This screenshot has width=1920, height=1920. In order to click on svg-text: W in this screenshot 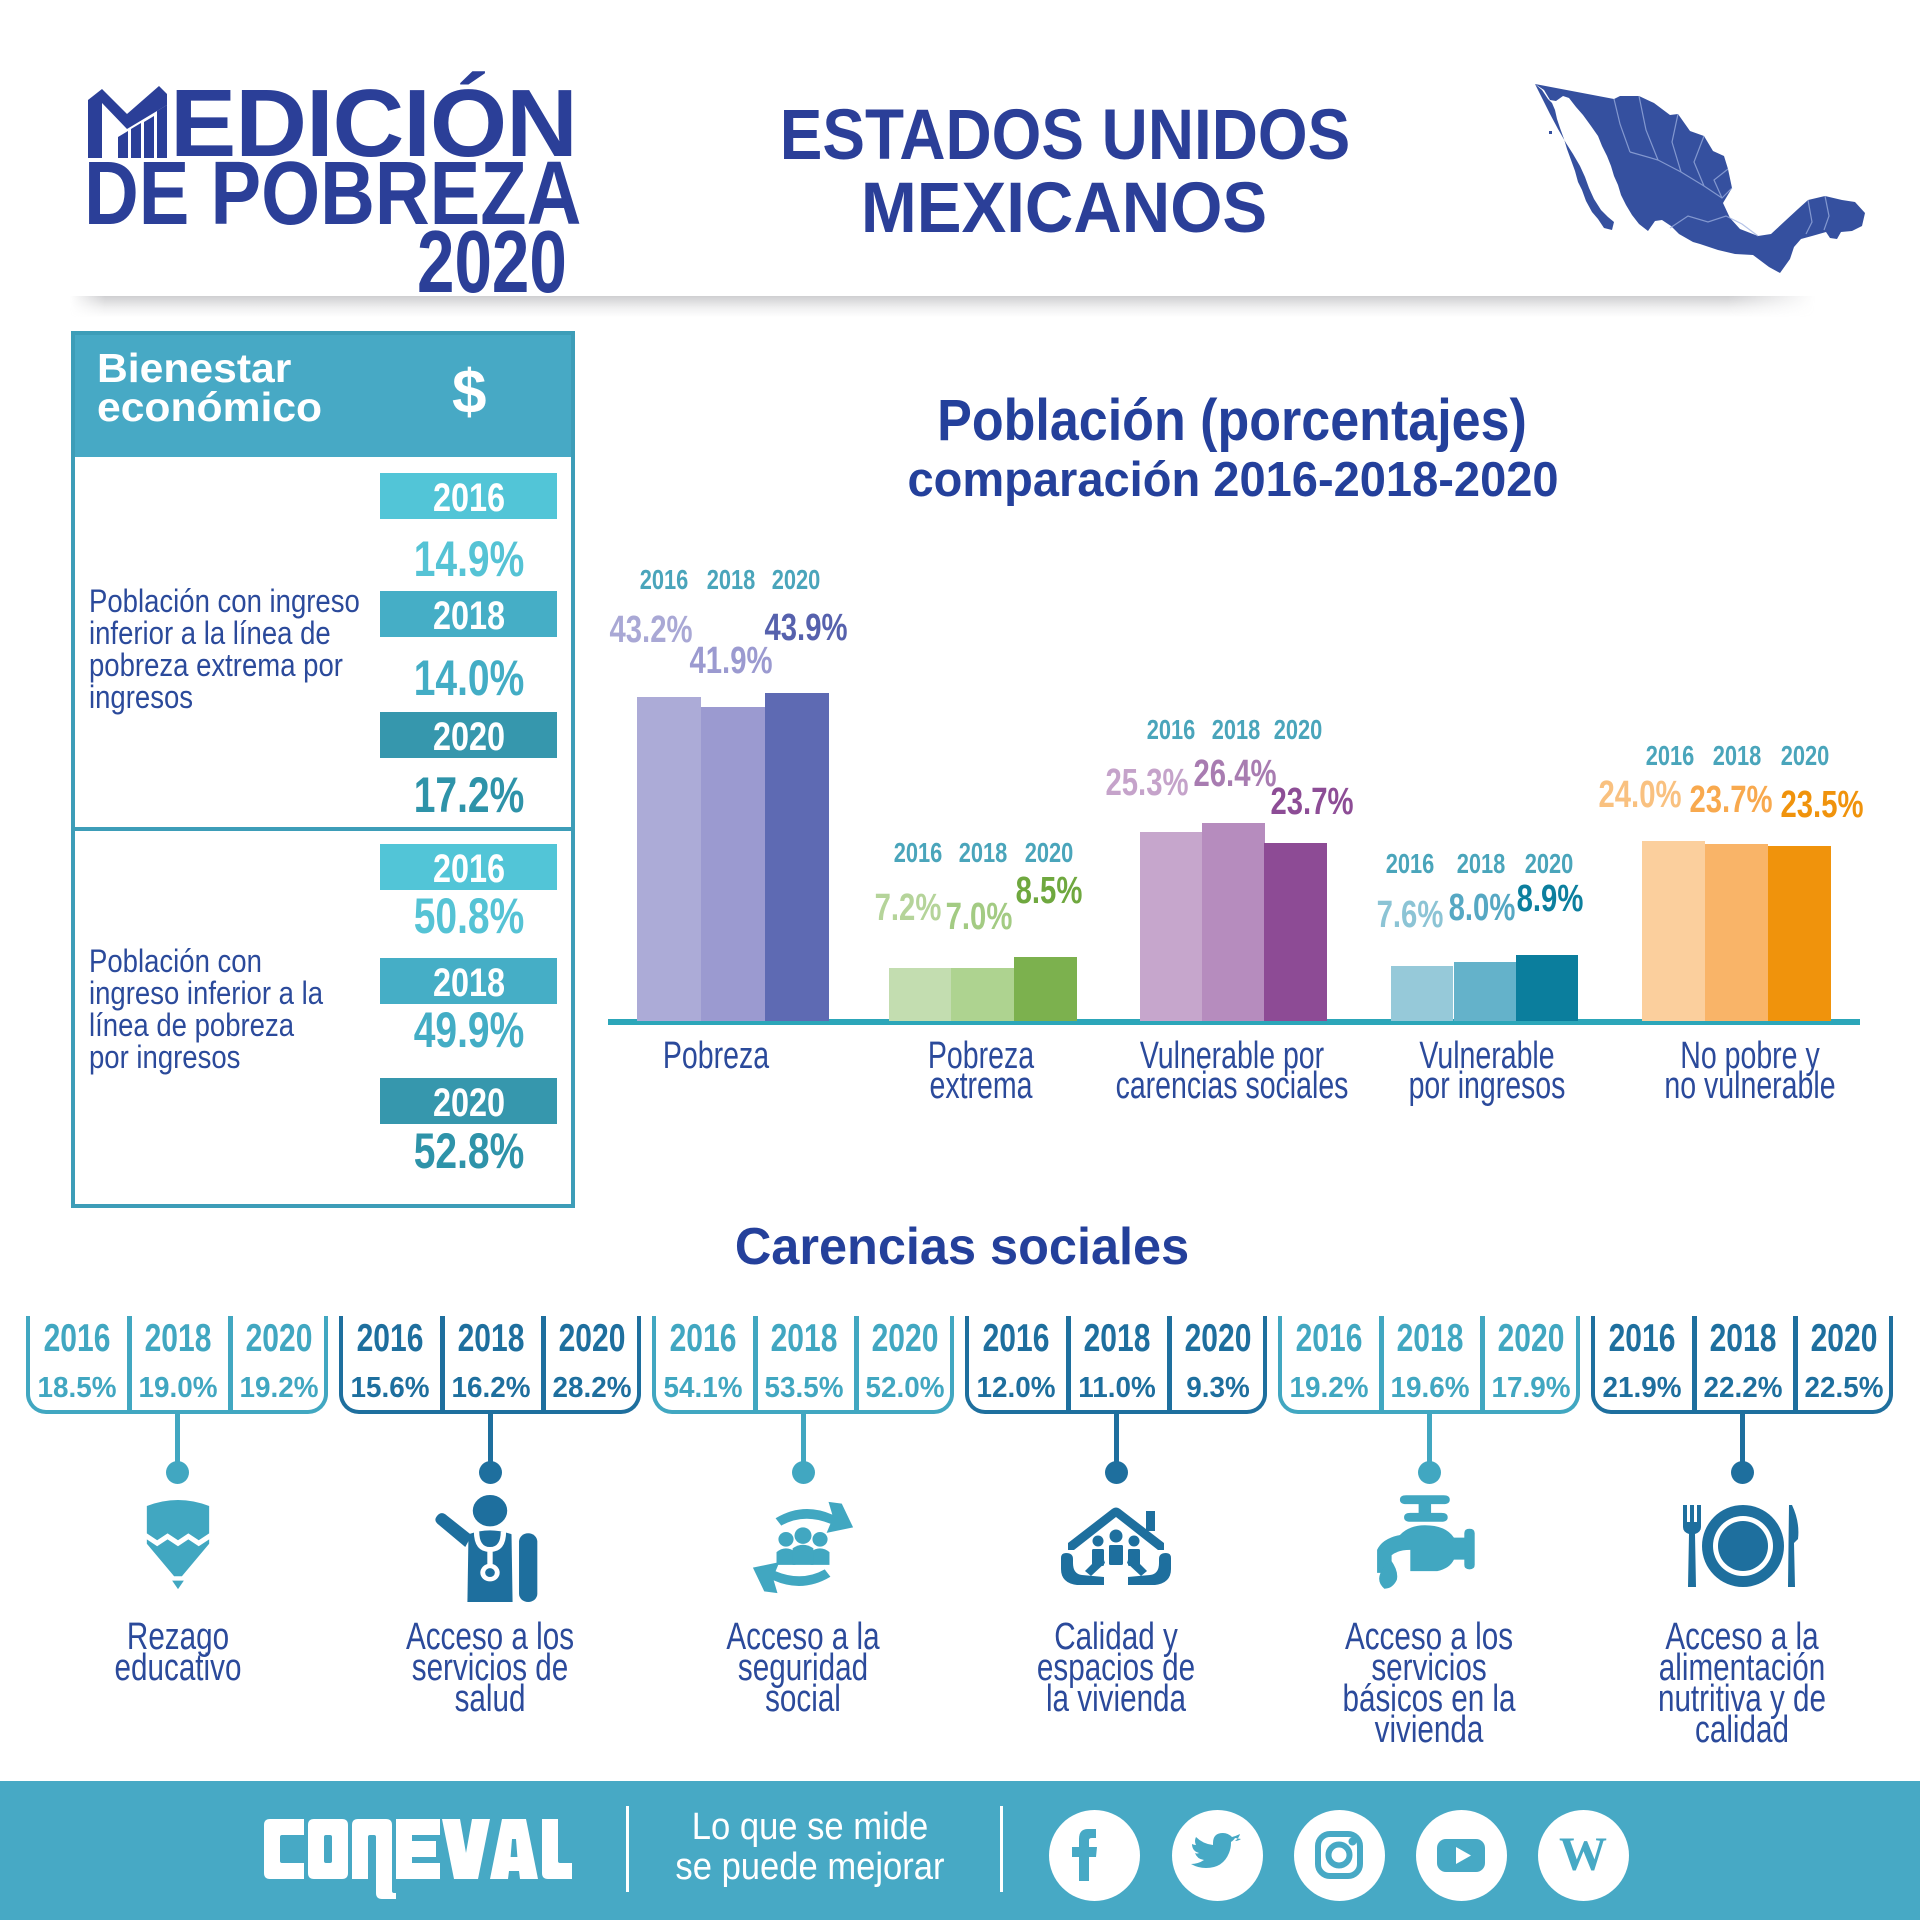, I will do `click(1583, 1854)`.